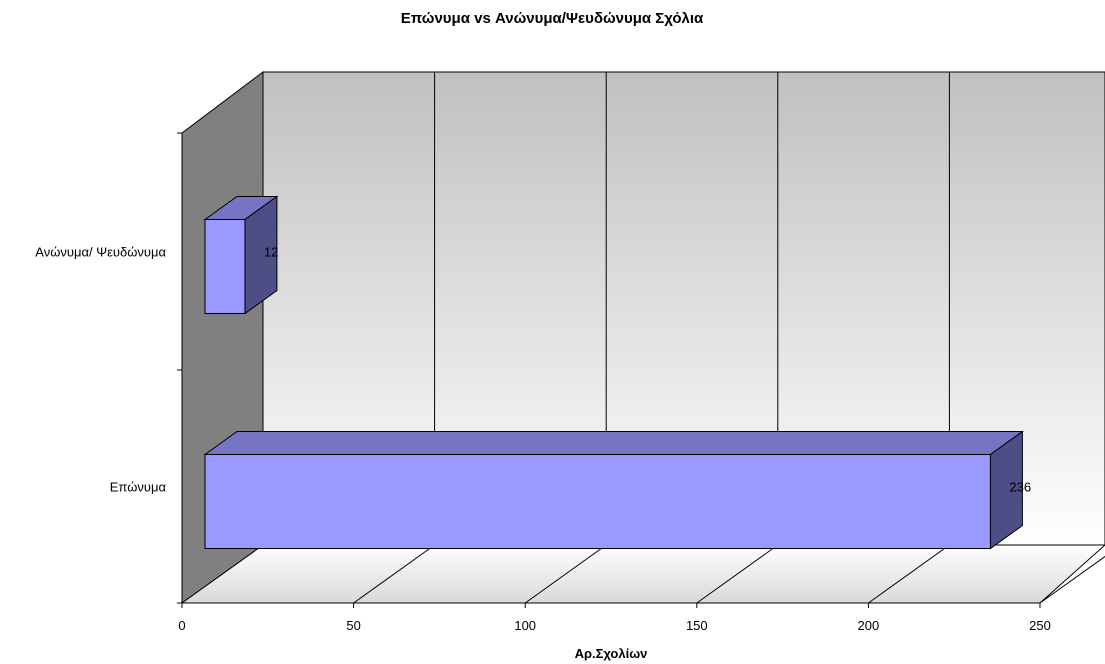  I want to click on x-tick-label: 200, so click(869, 625).